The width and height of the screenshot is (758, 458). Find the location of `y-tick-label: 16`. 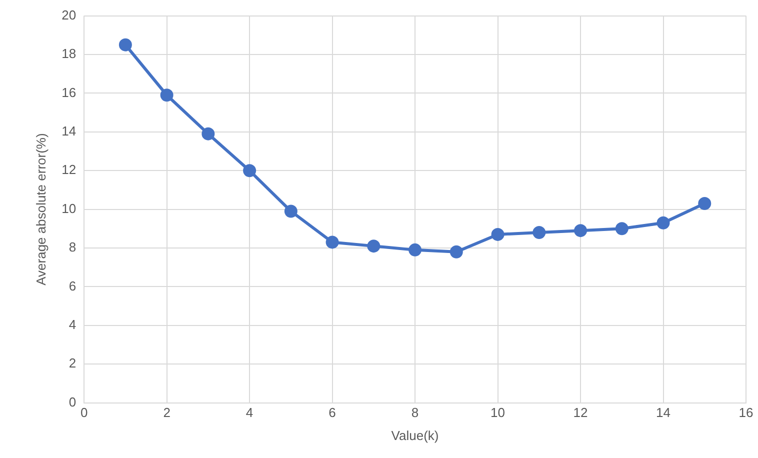

y-tick-label: 16 is located at coordinates (69, 92).